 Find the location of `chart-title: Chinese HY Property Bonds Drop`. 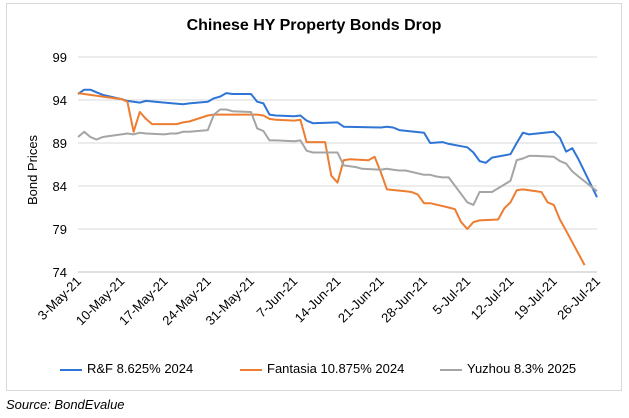

chart-title: Chinese HY Property Bonds Drop is located at coordinates (314, 25).